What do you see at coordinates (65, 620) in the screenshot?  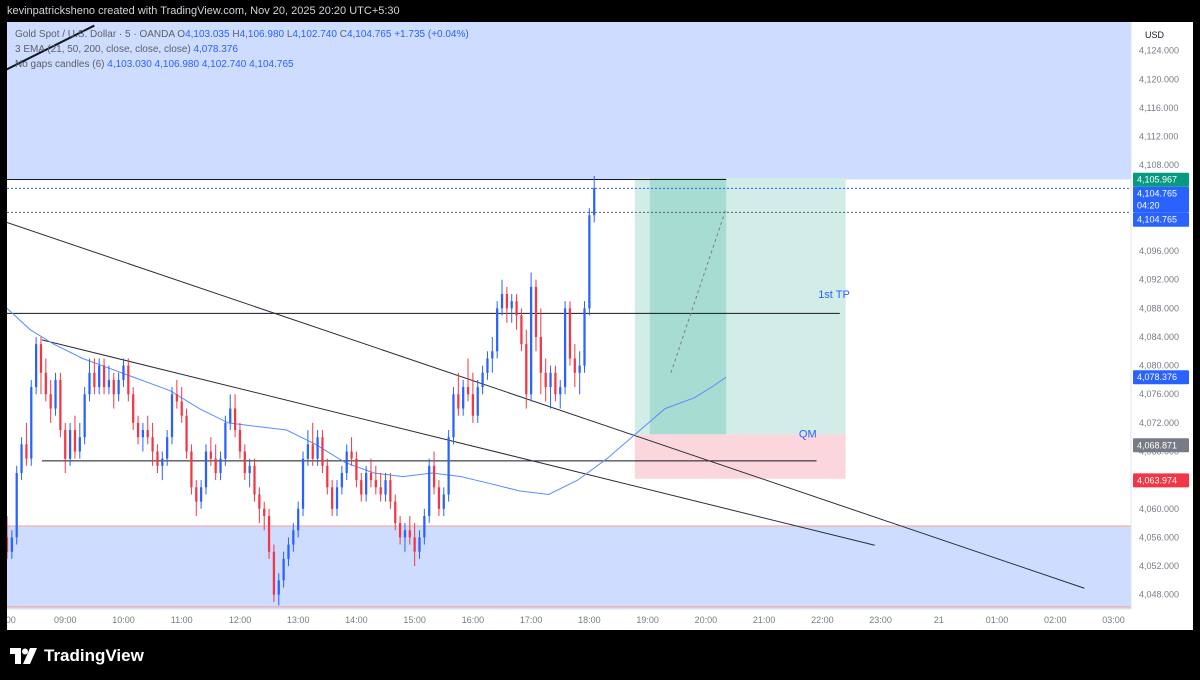 I see `time-tick-label: 09:00` at bounding box center [65, 620].